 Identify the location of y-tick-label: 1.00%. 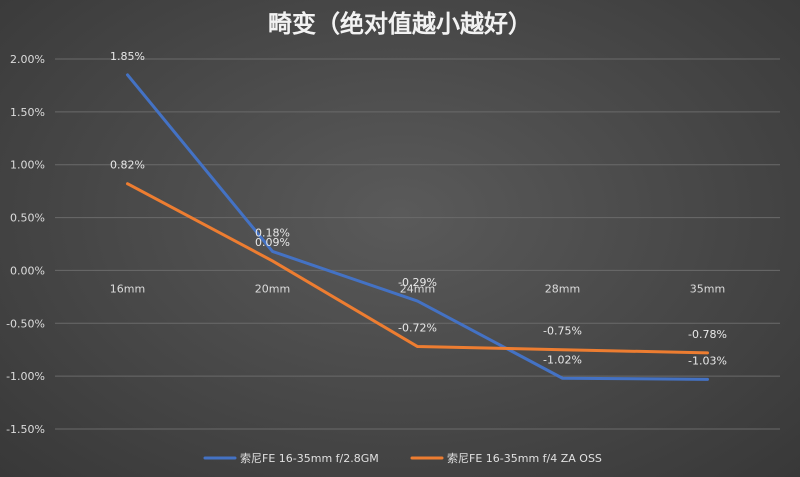
(27, 165).